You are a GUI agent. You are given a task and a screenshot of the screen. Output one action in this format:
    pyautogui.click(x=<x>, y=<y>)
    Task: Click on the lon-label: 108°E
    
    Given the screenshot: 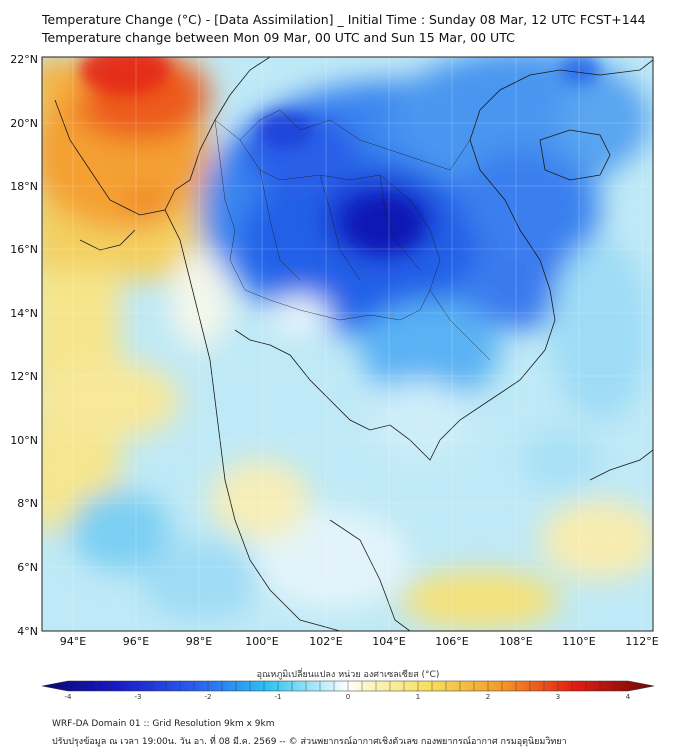 What is the action you would take?
    pyautogui.click(x=515, y=641)
    